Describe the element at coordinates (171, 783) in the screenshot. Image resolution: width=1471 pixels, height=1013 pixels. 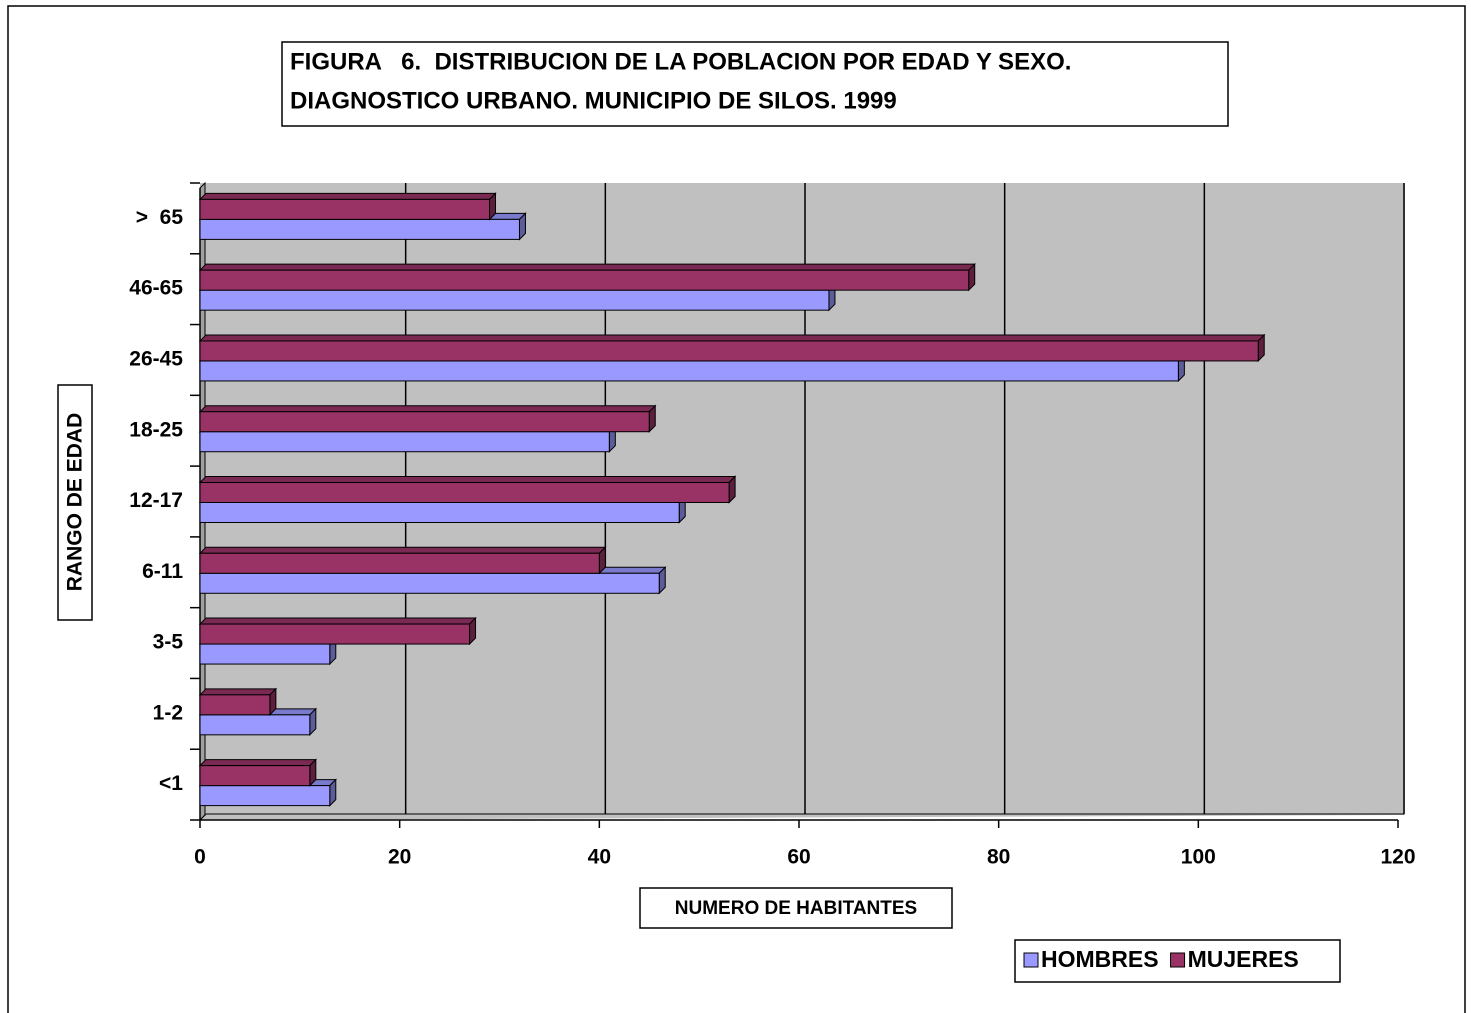
I see `y-tick-label: <1` at that location.